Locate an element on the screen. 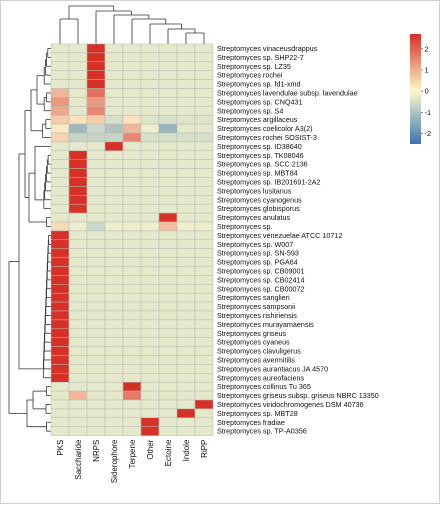  row-label: Streptomyces sp. TP-A0356 is located at coordinates (262, 431).